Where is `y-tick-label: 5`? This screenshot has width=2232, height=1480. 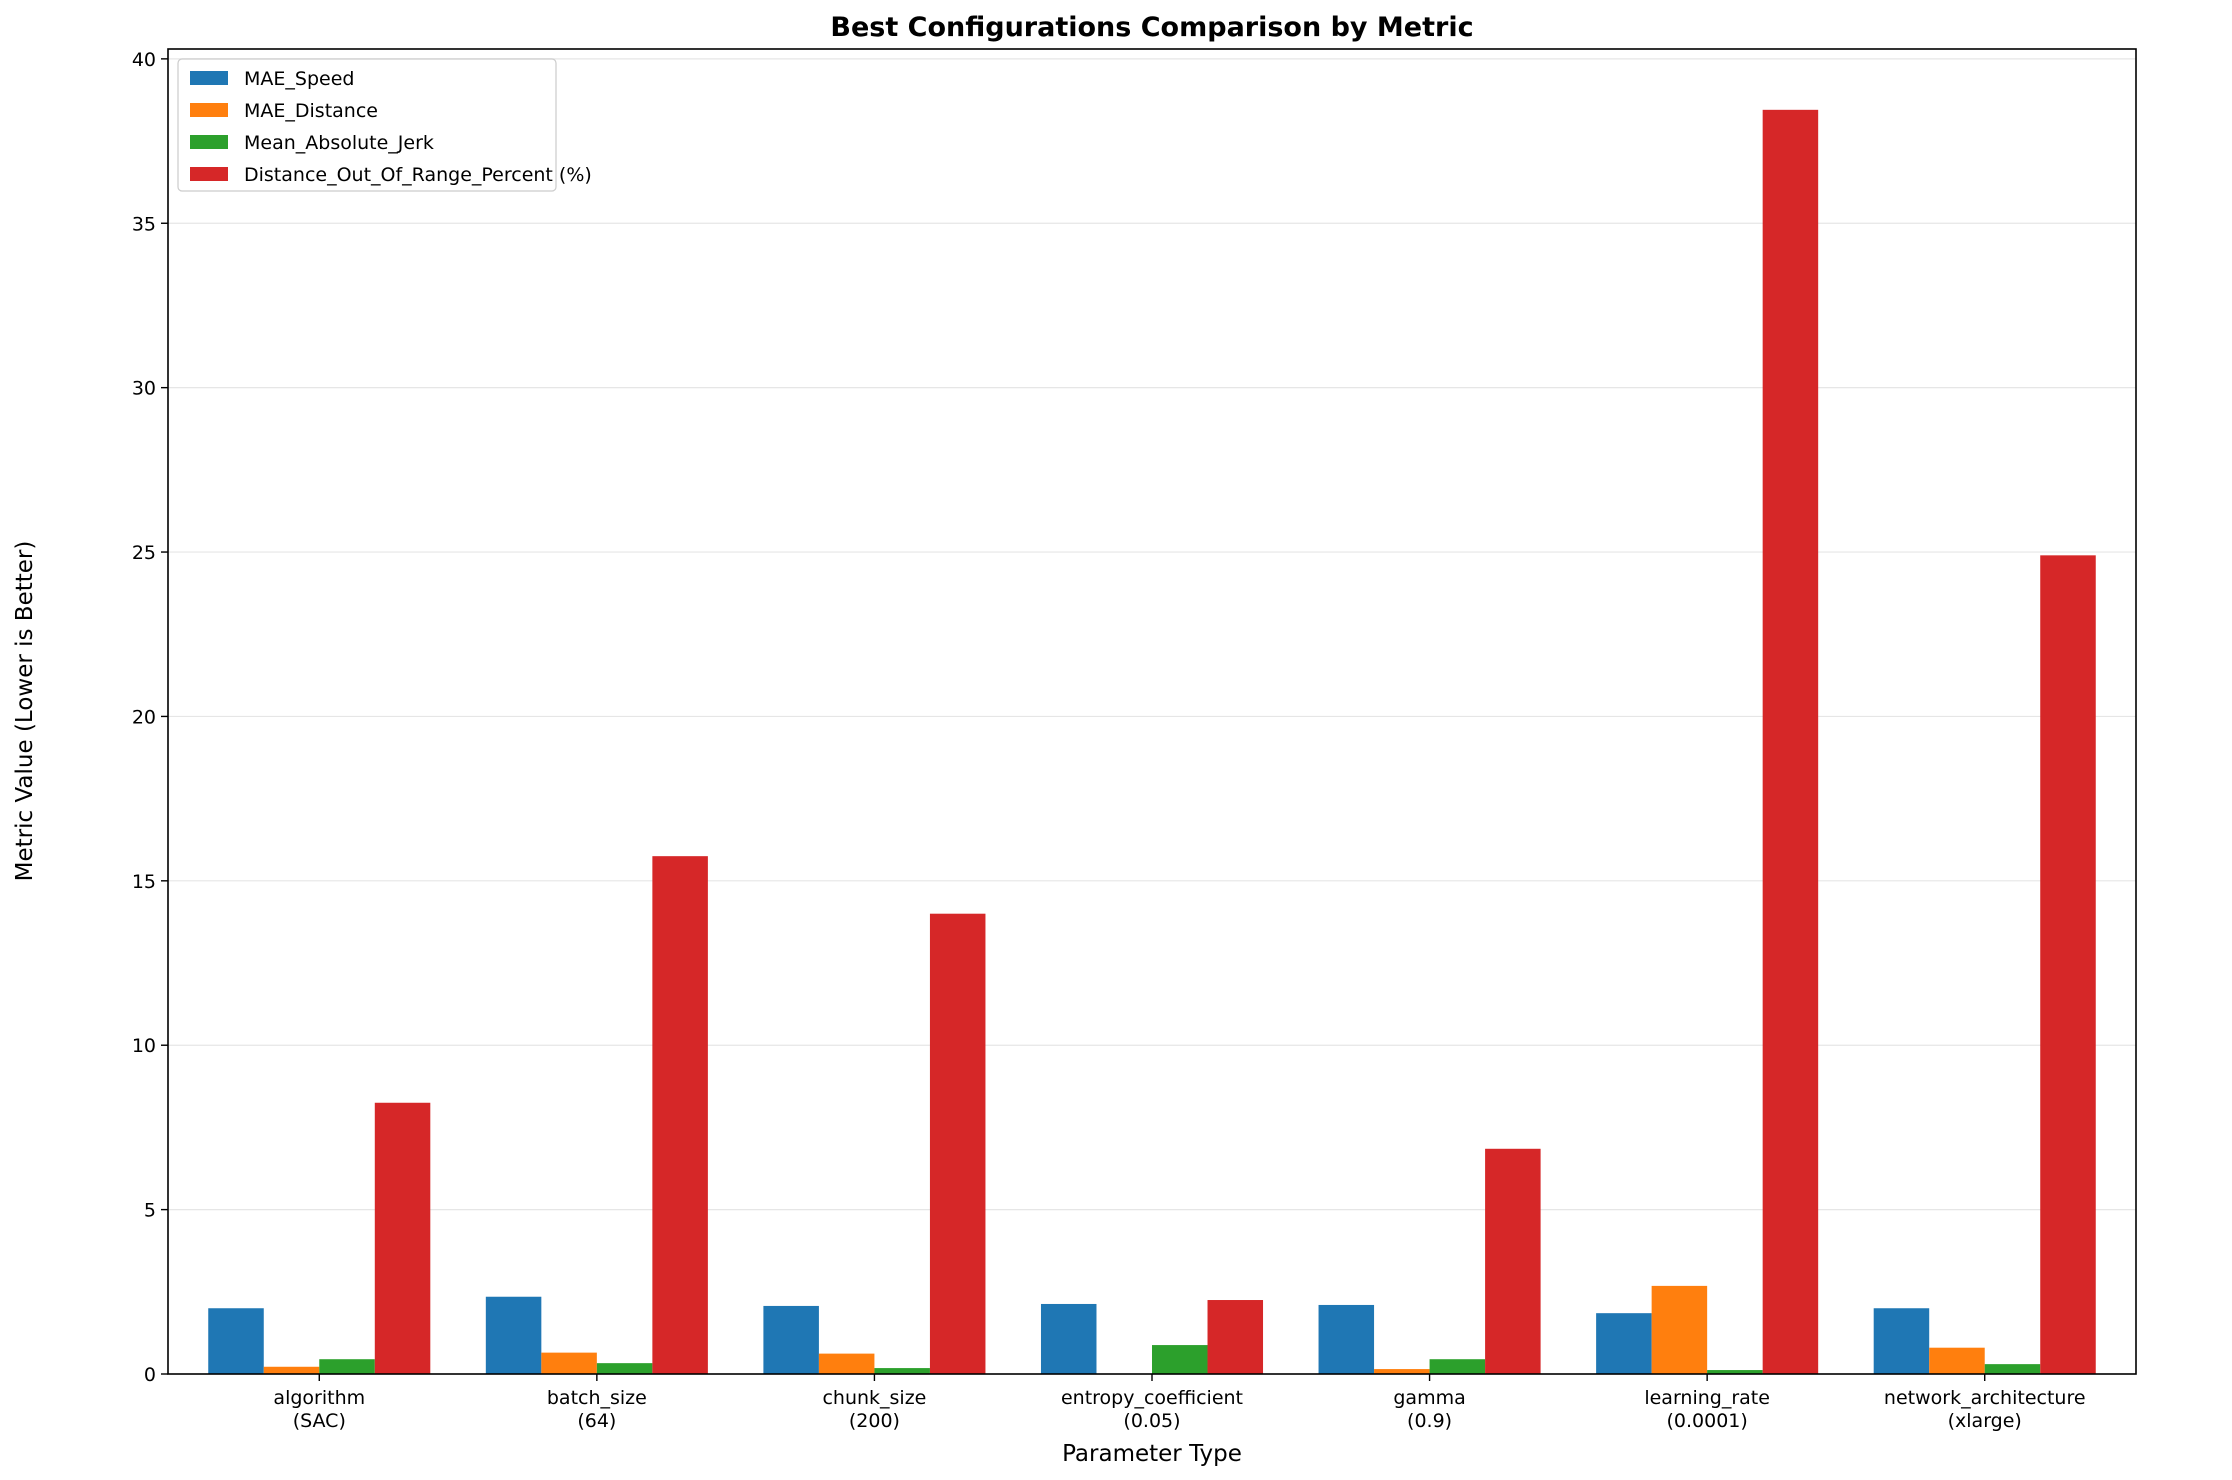 y-tick-label: 5 is located at coordinates (150, 1211).